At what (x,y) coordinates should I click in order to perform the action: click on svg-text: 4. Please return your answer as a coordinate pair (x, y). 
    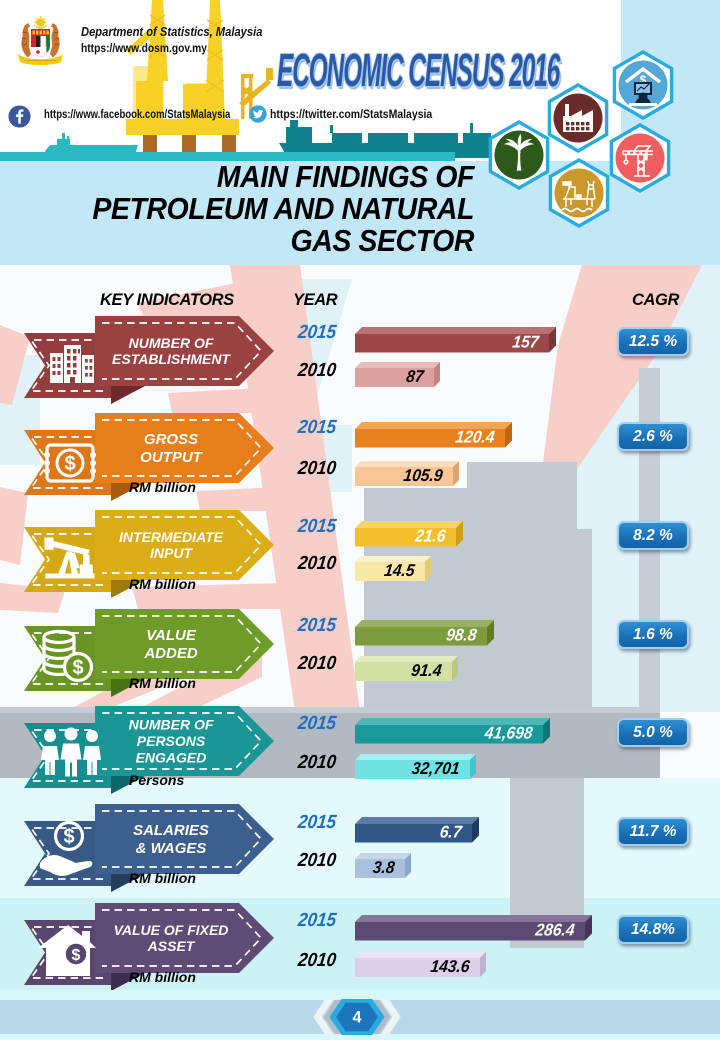
    Looking at the image, I should click on (357, 1018).